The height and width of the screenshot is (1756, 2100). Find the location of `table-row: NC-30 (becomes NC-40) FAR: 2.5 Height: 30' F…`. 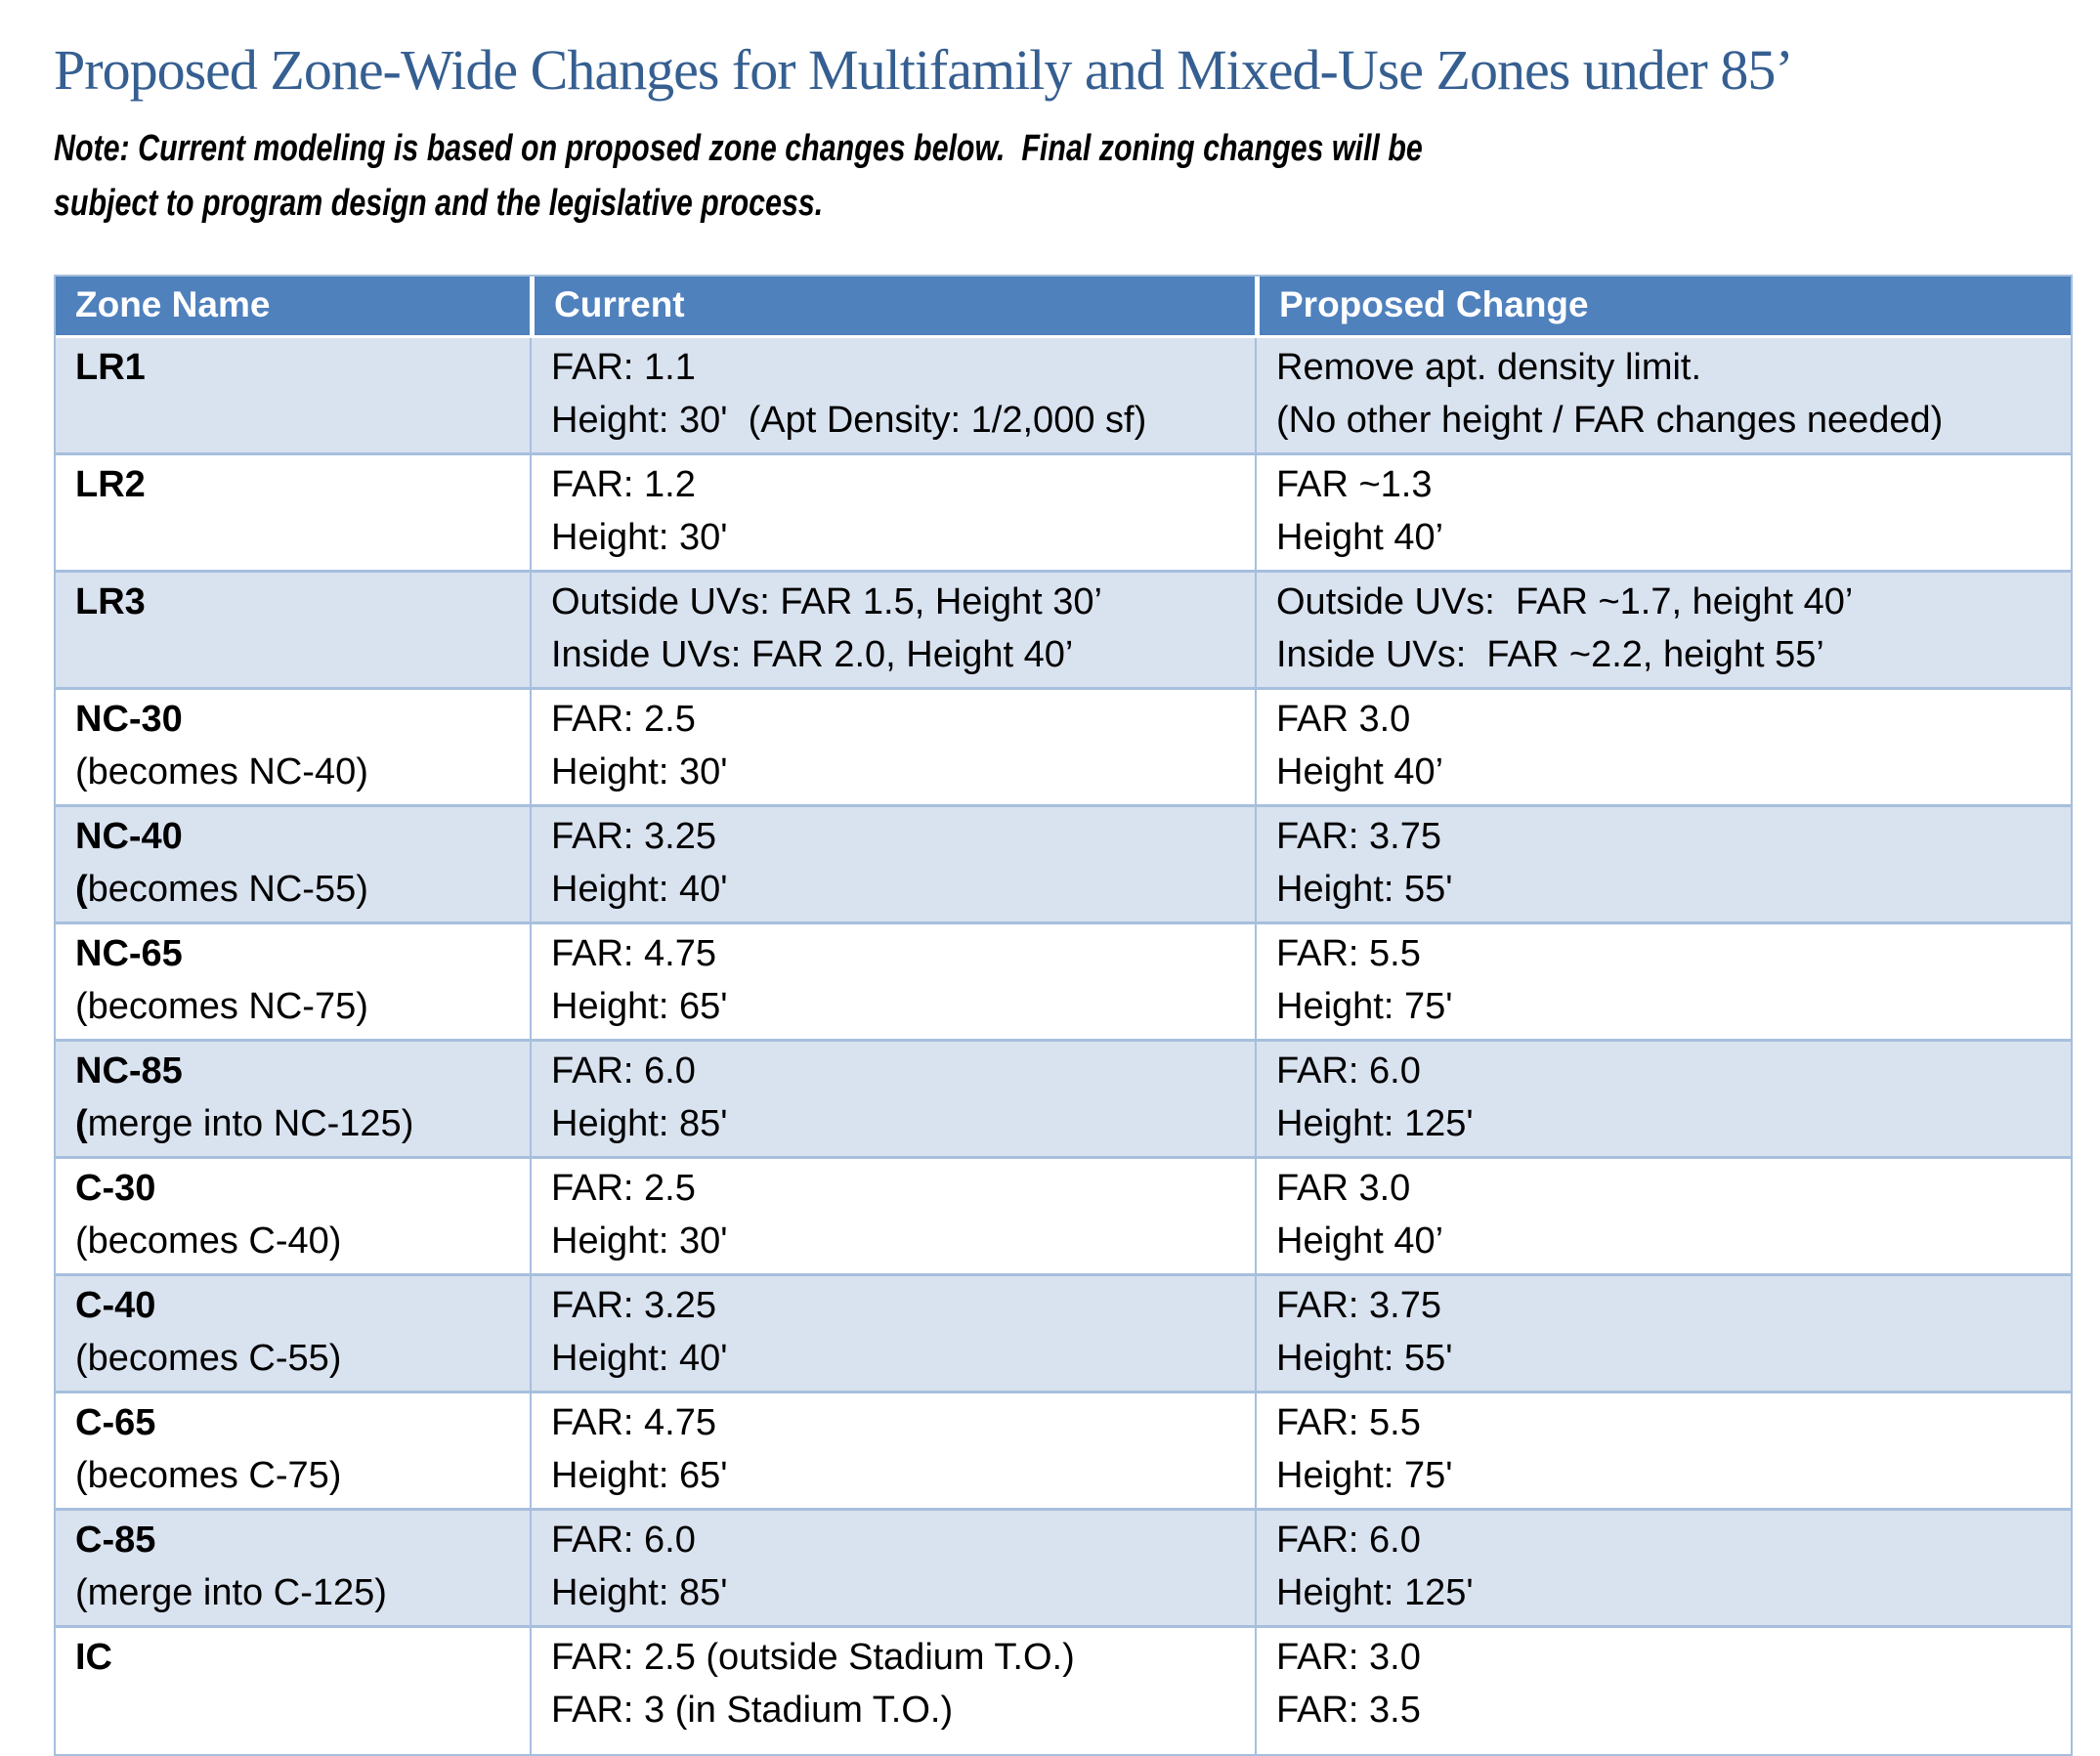

table-row: NC-30 (becomes NC-40) FAR: 2.5 Height: 30' F… is located at coordinates (1063, 745).